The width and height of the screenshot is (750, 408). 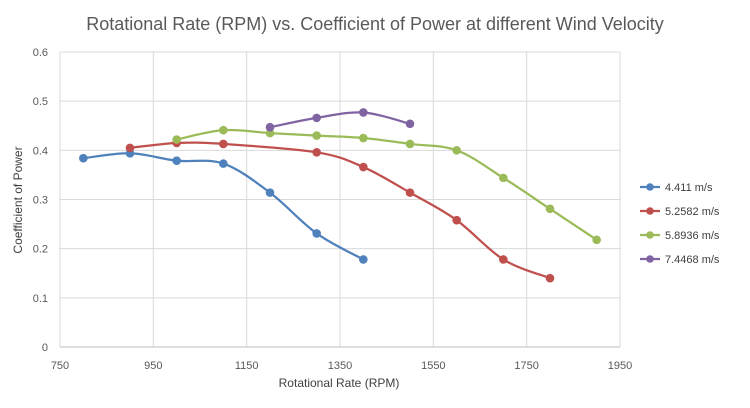 I want to click on x-tick-label: 1350, so click(x=340, y=366).